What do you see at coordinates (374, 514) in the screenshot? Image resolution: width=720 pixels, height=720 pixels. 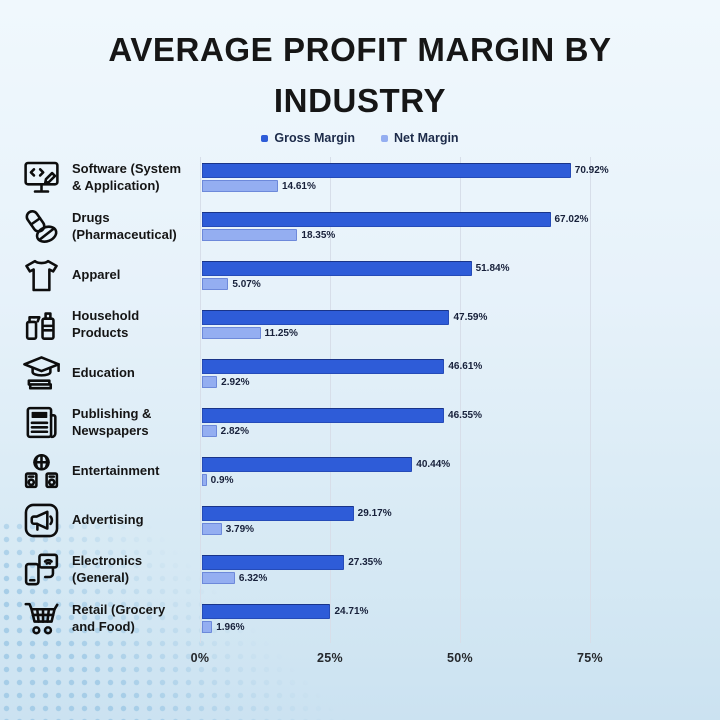 I see `bar-value-label: 29.17%` at bounding box center [374, 514].